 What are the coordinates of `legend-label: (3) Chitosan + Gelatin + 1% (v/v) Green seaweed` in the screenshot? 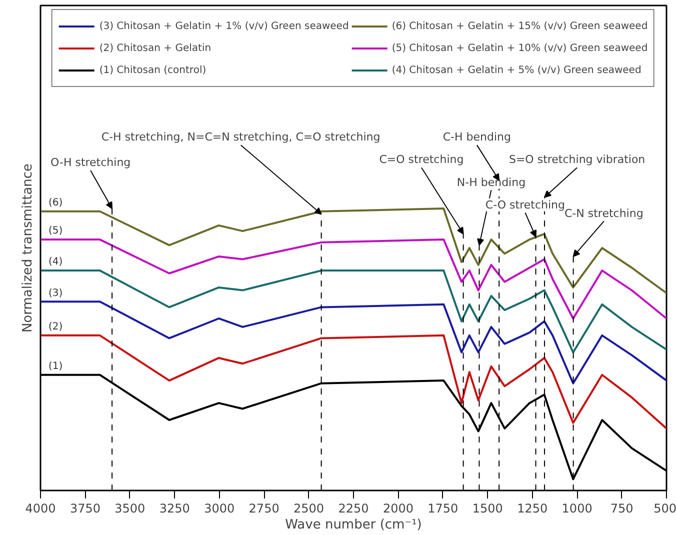 It's located at (224, 26).